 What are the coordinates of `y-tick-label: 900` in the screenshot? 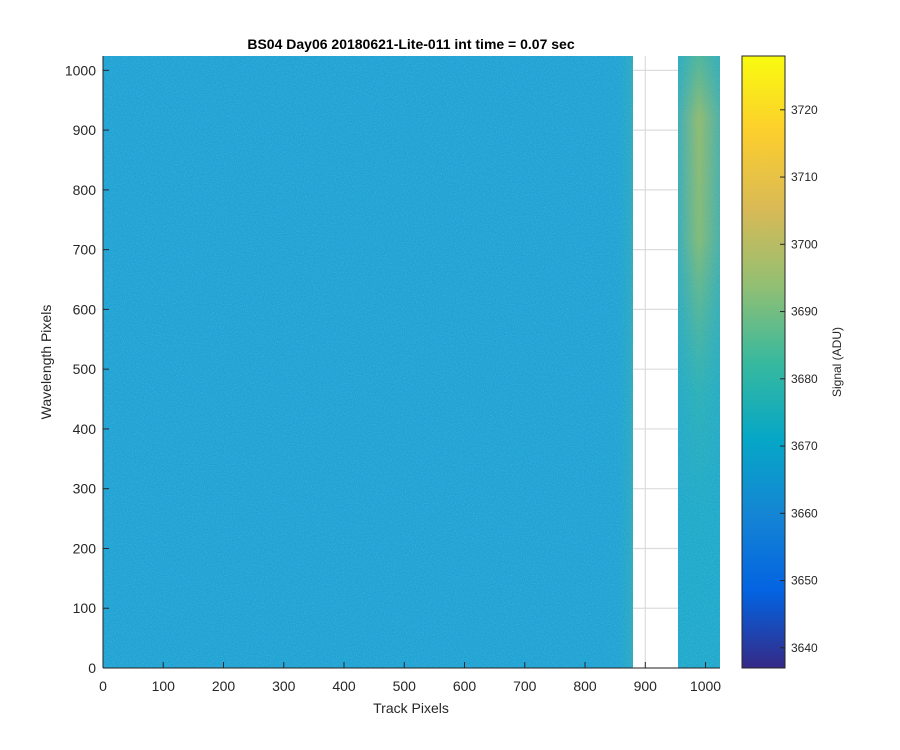 It's located at (85, 130).